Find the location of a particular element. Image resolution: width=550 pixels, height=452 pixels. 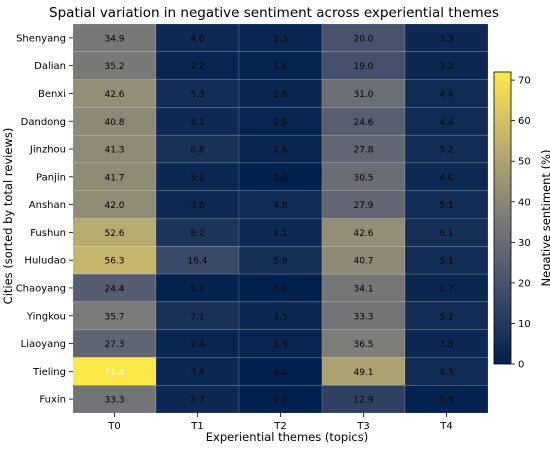

x-axis: T0 T1 T2 T3 T4 is located at coordinates (280, 422).